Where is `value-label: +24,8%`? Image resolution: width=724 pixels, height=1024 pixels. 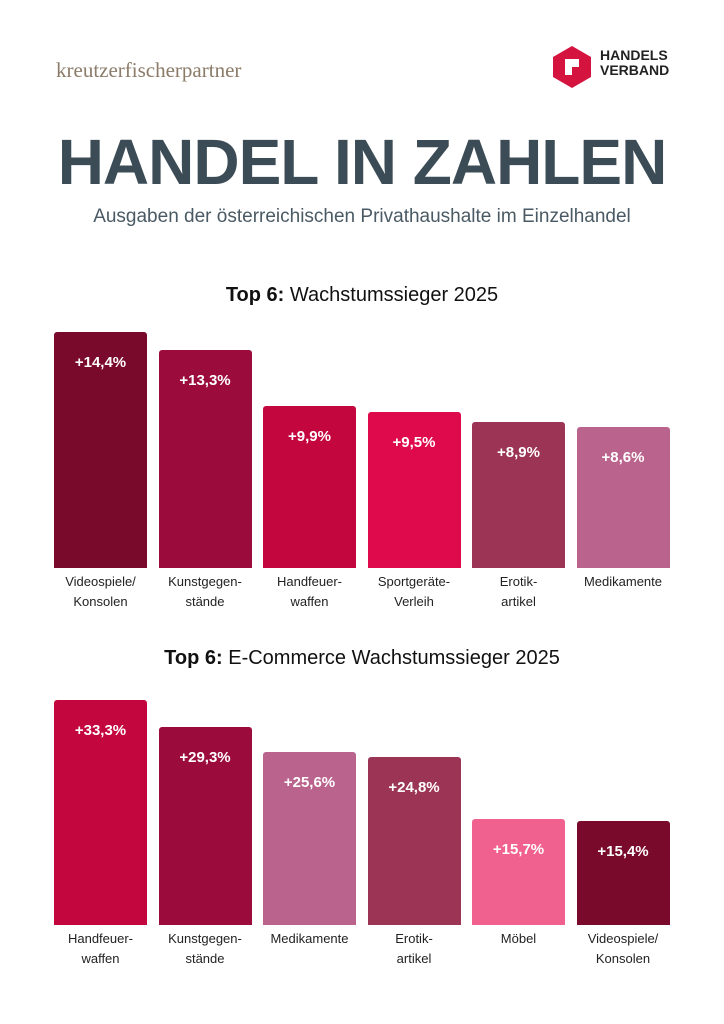 value-label: +24,8% is located at coordinates (414, 788).